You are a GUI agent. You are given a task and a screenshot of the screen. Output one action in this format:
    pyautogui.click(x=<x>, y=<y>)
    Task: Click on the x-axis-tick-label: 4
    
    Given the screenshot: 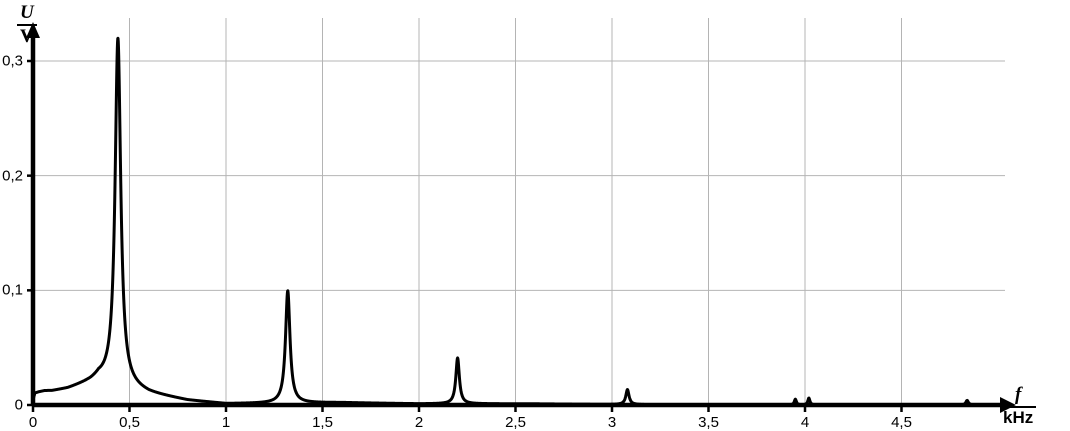 What is the action you would take?
    pyautogui.click(x=805, y=422)
    